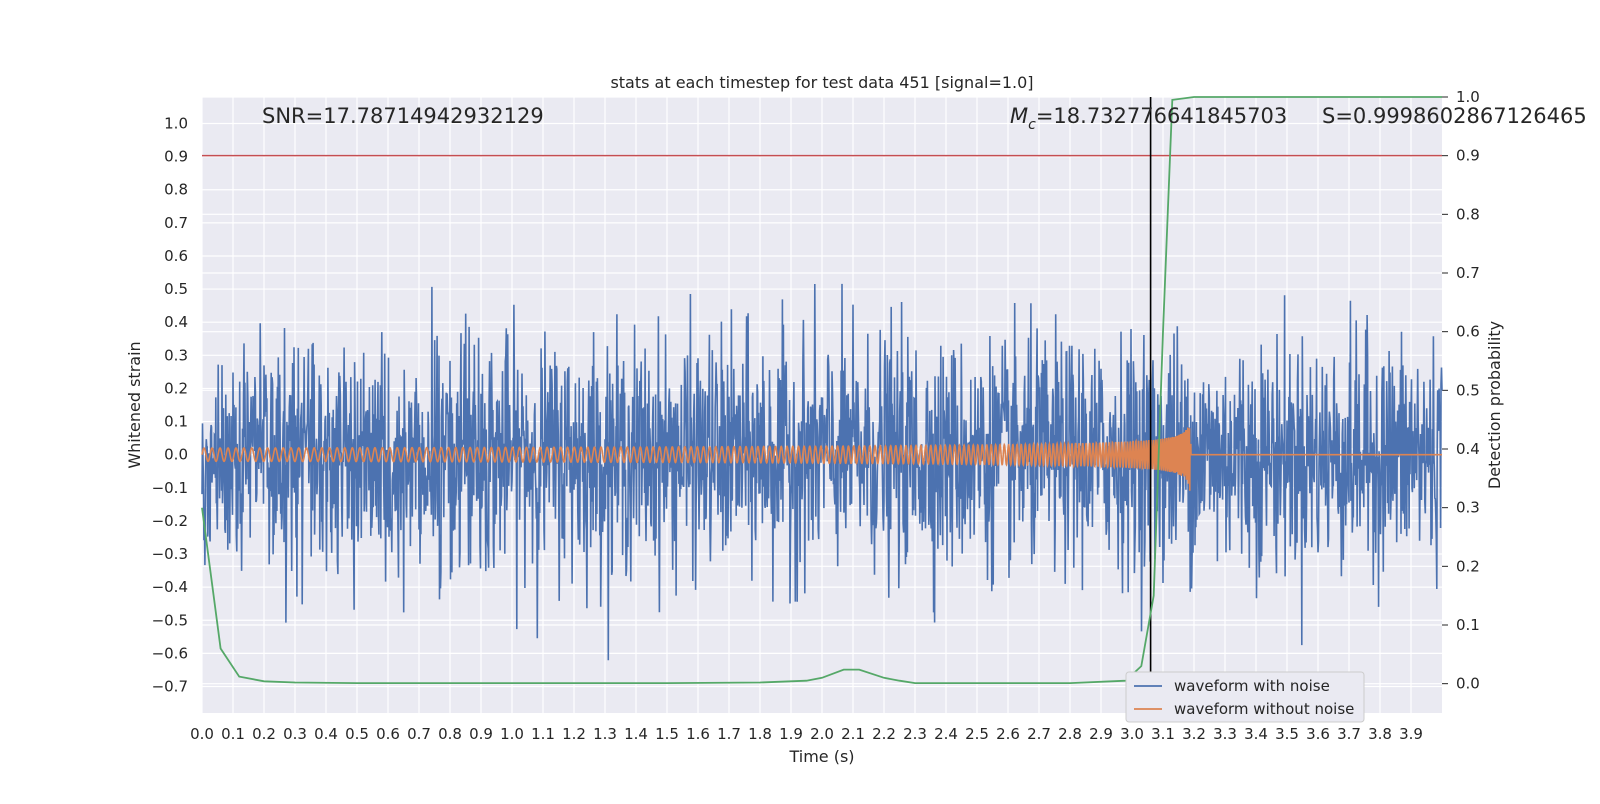 The image size is (1600, 804). I want to click on x-tick-label: 2.5, so click(977, 734).